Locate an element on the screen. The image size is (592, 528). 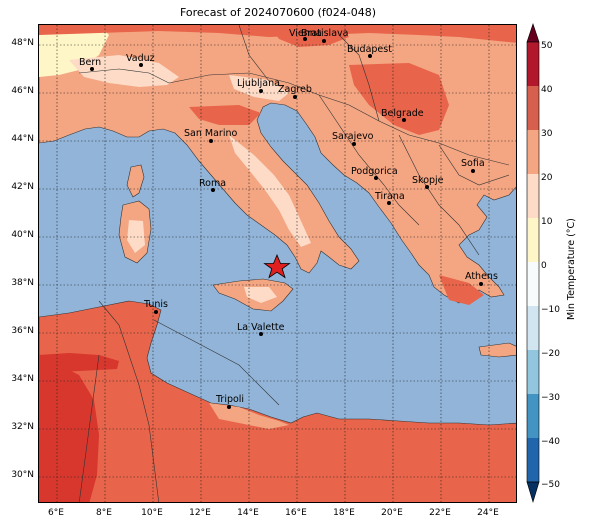
city-label-tirana: Tirana is located at coordinates (389, 196).